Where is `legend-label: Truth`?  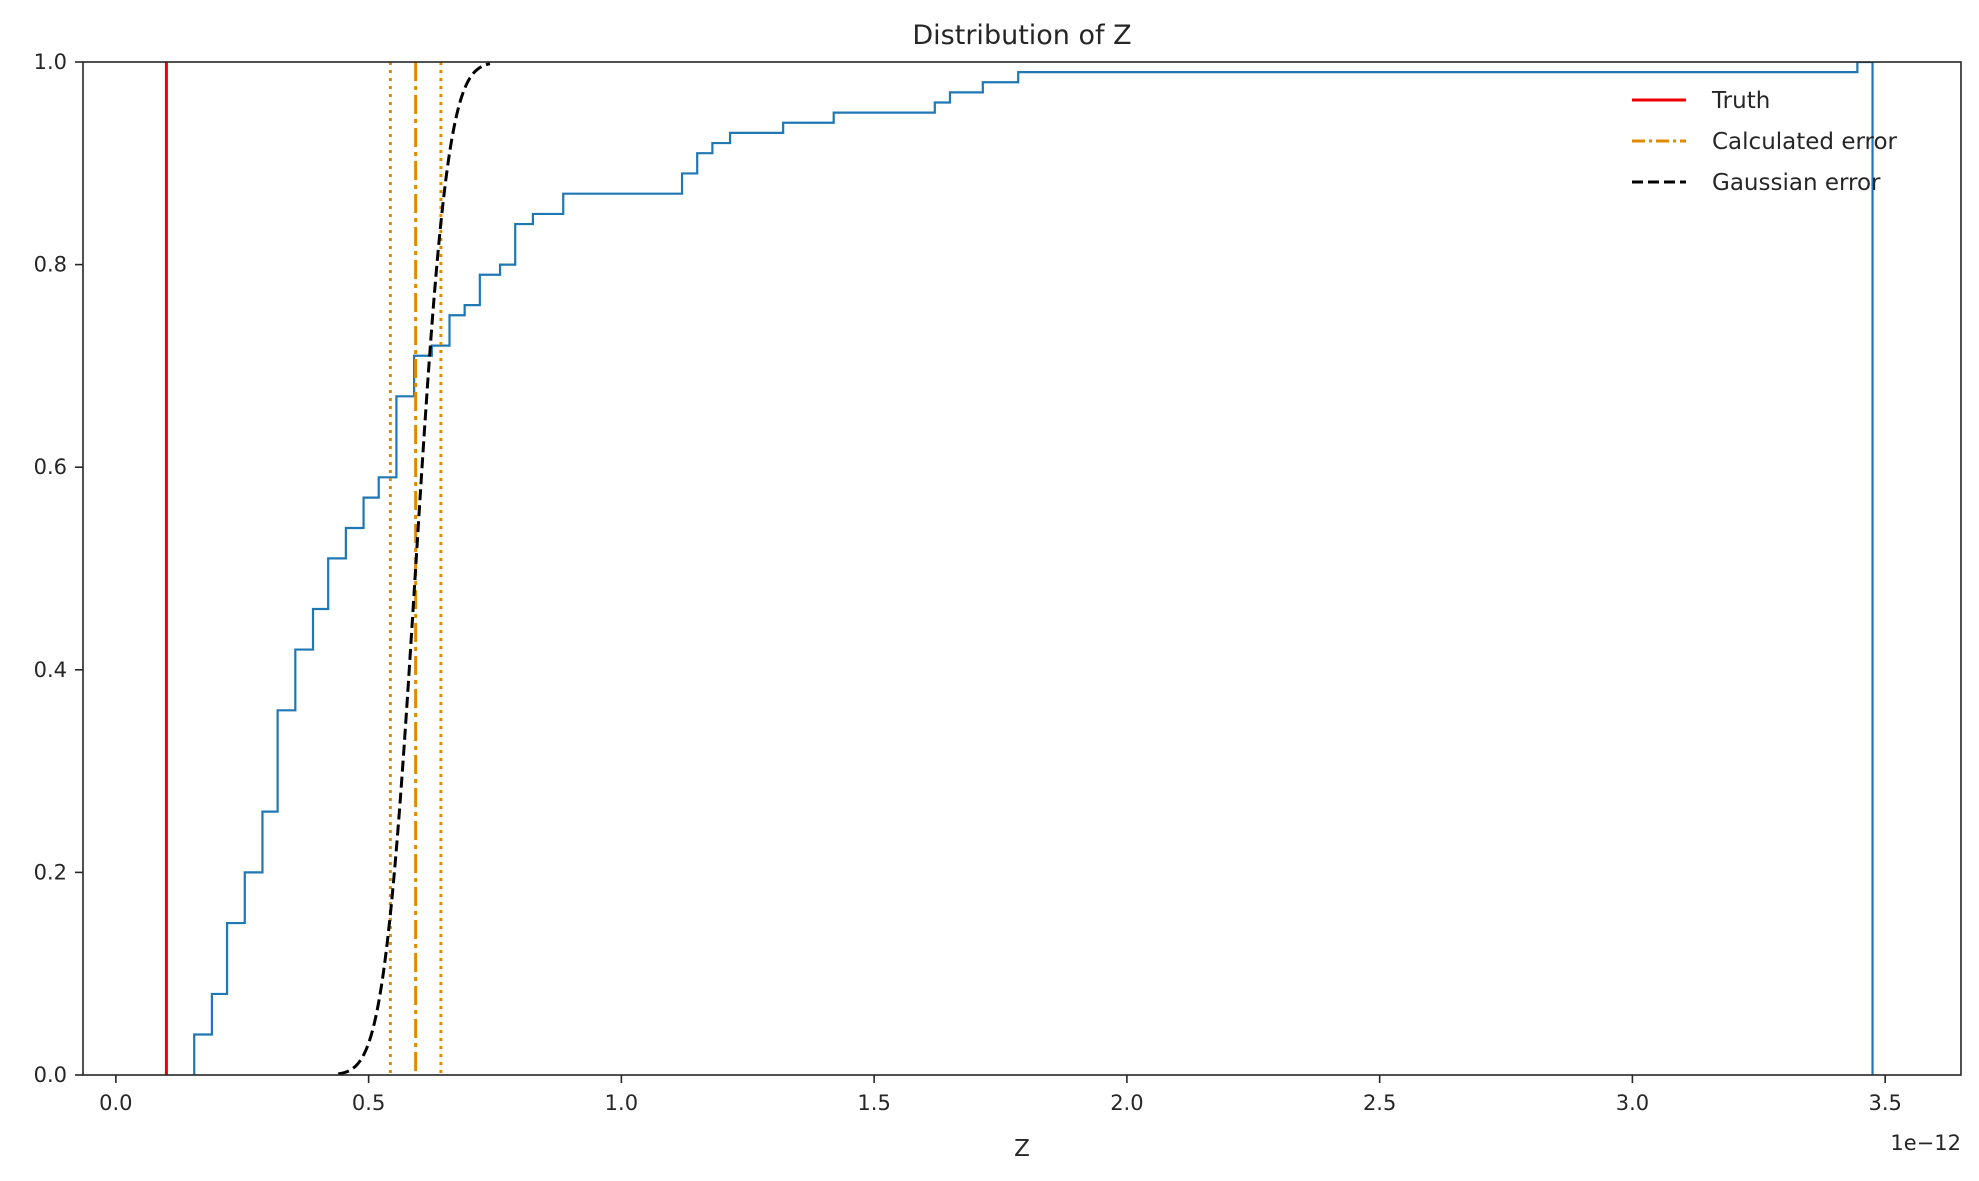
legend-label: Truth is located at coordinates (1740, 101).